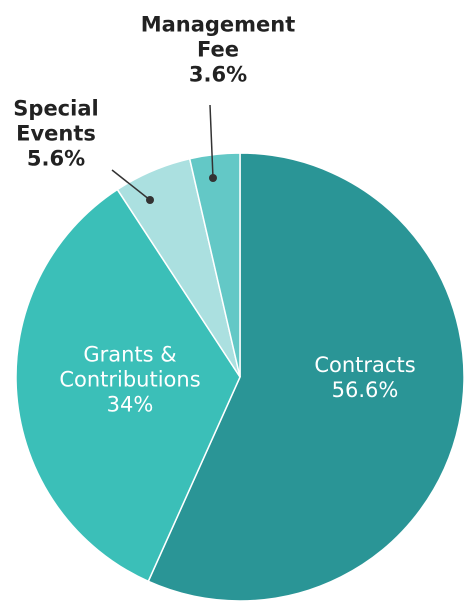 Image resolution: width=464 pixels, height=601 pixels. I want to click on category-label: Grants & Contributions, so click(130, 367).